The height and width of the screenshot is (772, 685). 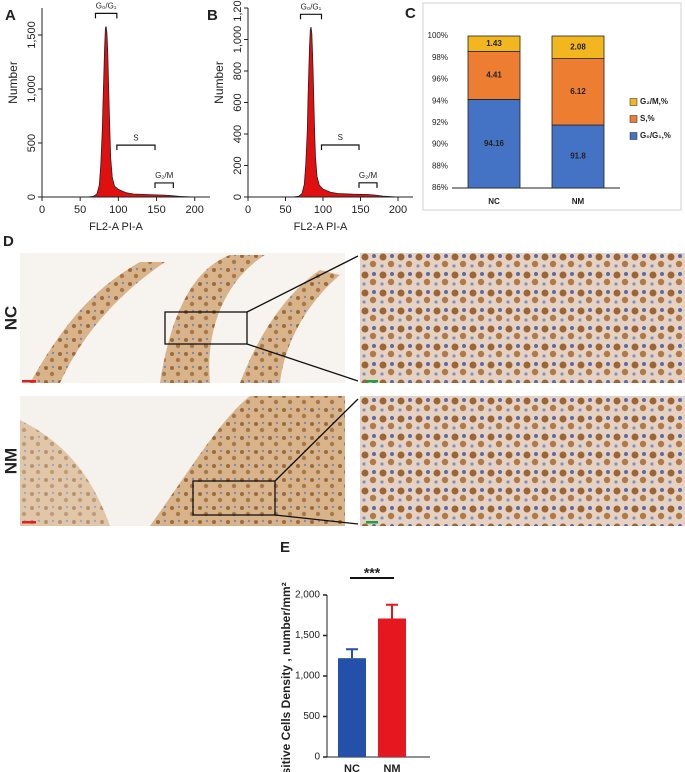 I want to click on data-label: 2.08, so click(x=578, y=46).